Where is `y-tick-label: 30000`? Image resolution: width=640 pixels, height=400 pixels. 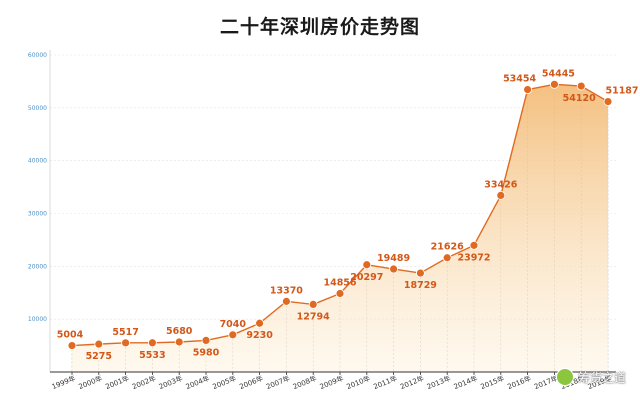 y-tick-label: 30000 is located at coordinates (37, 214).